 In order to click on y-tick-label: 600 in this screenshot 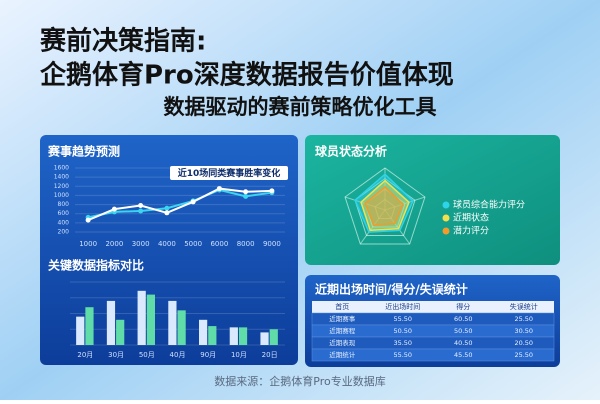, I will do `click(64, 213)`.